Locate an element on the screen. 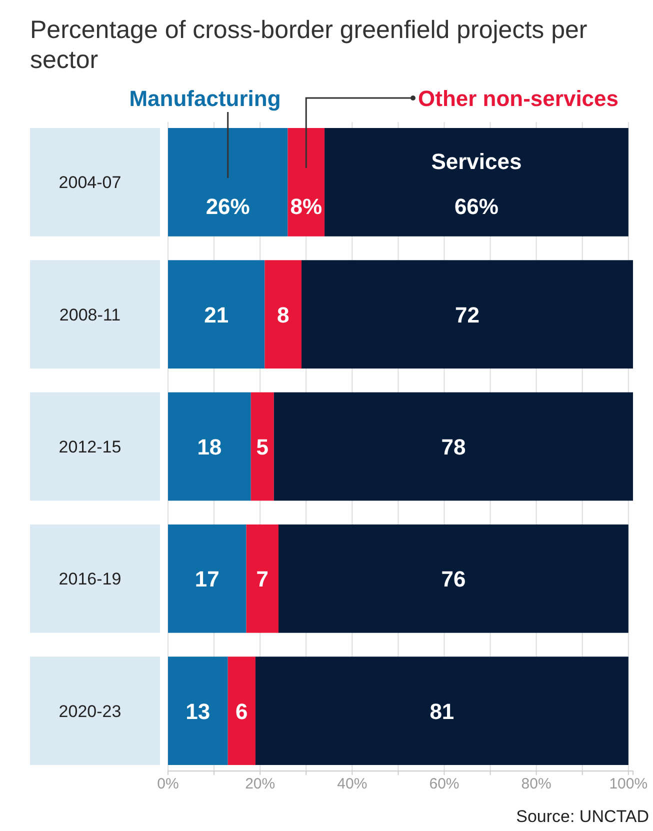 The image size is (653, 831). data-label: 78 is located at coordinates (453, 447).